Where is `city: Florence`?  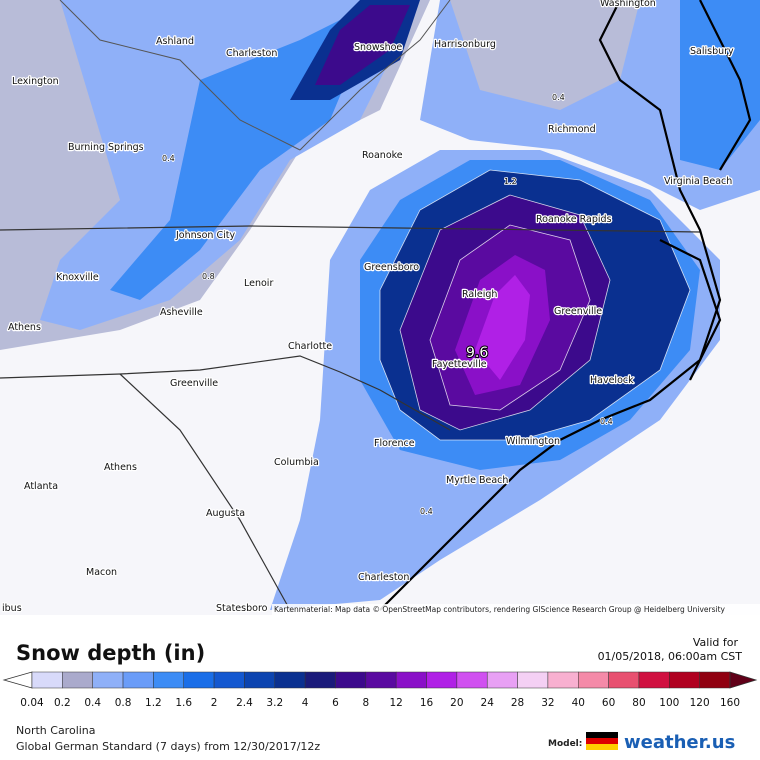 city: Florence is located at coordinates (394, 443).